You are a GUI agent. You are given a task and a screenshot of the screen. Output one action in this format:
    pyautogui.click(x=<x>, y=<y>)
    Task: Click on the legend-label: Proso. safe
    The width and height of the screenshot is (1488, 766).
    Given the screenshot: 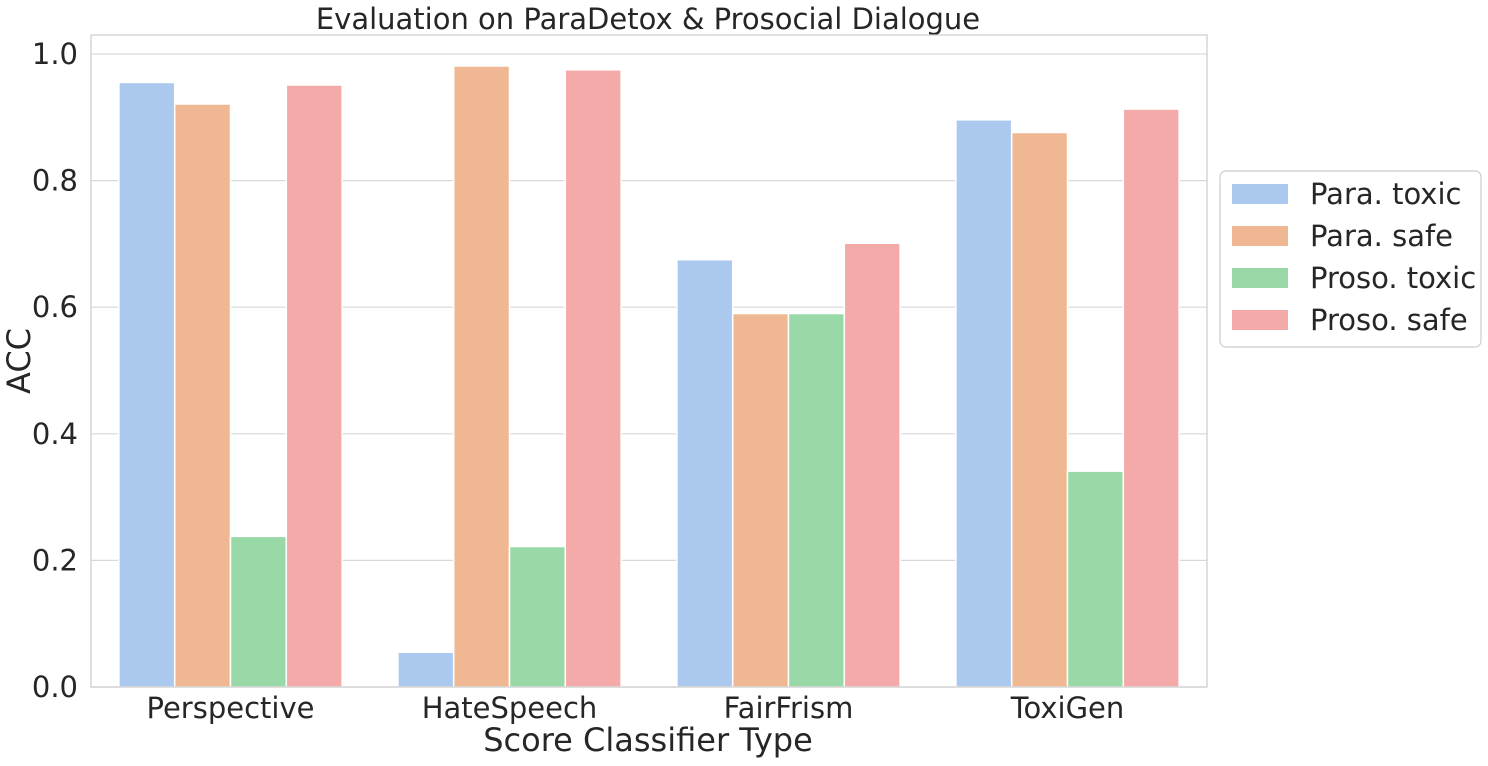 What is the action you would take?
    pyautogui.click(x=1389, y=320)
    